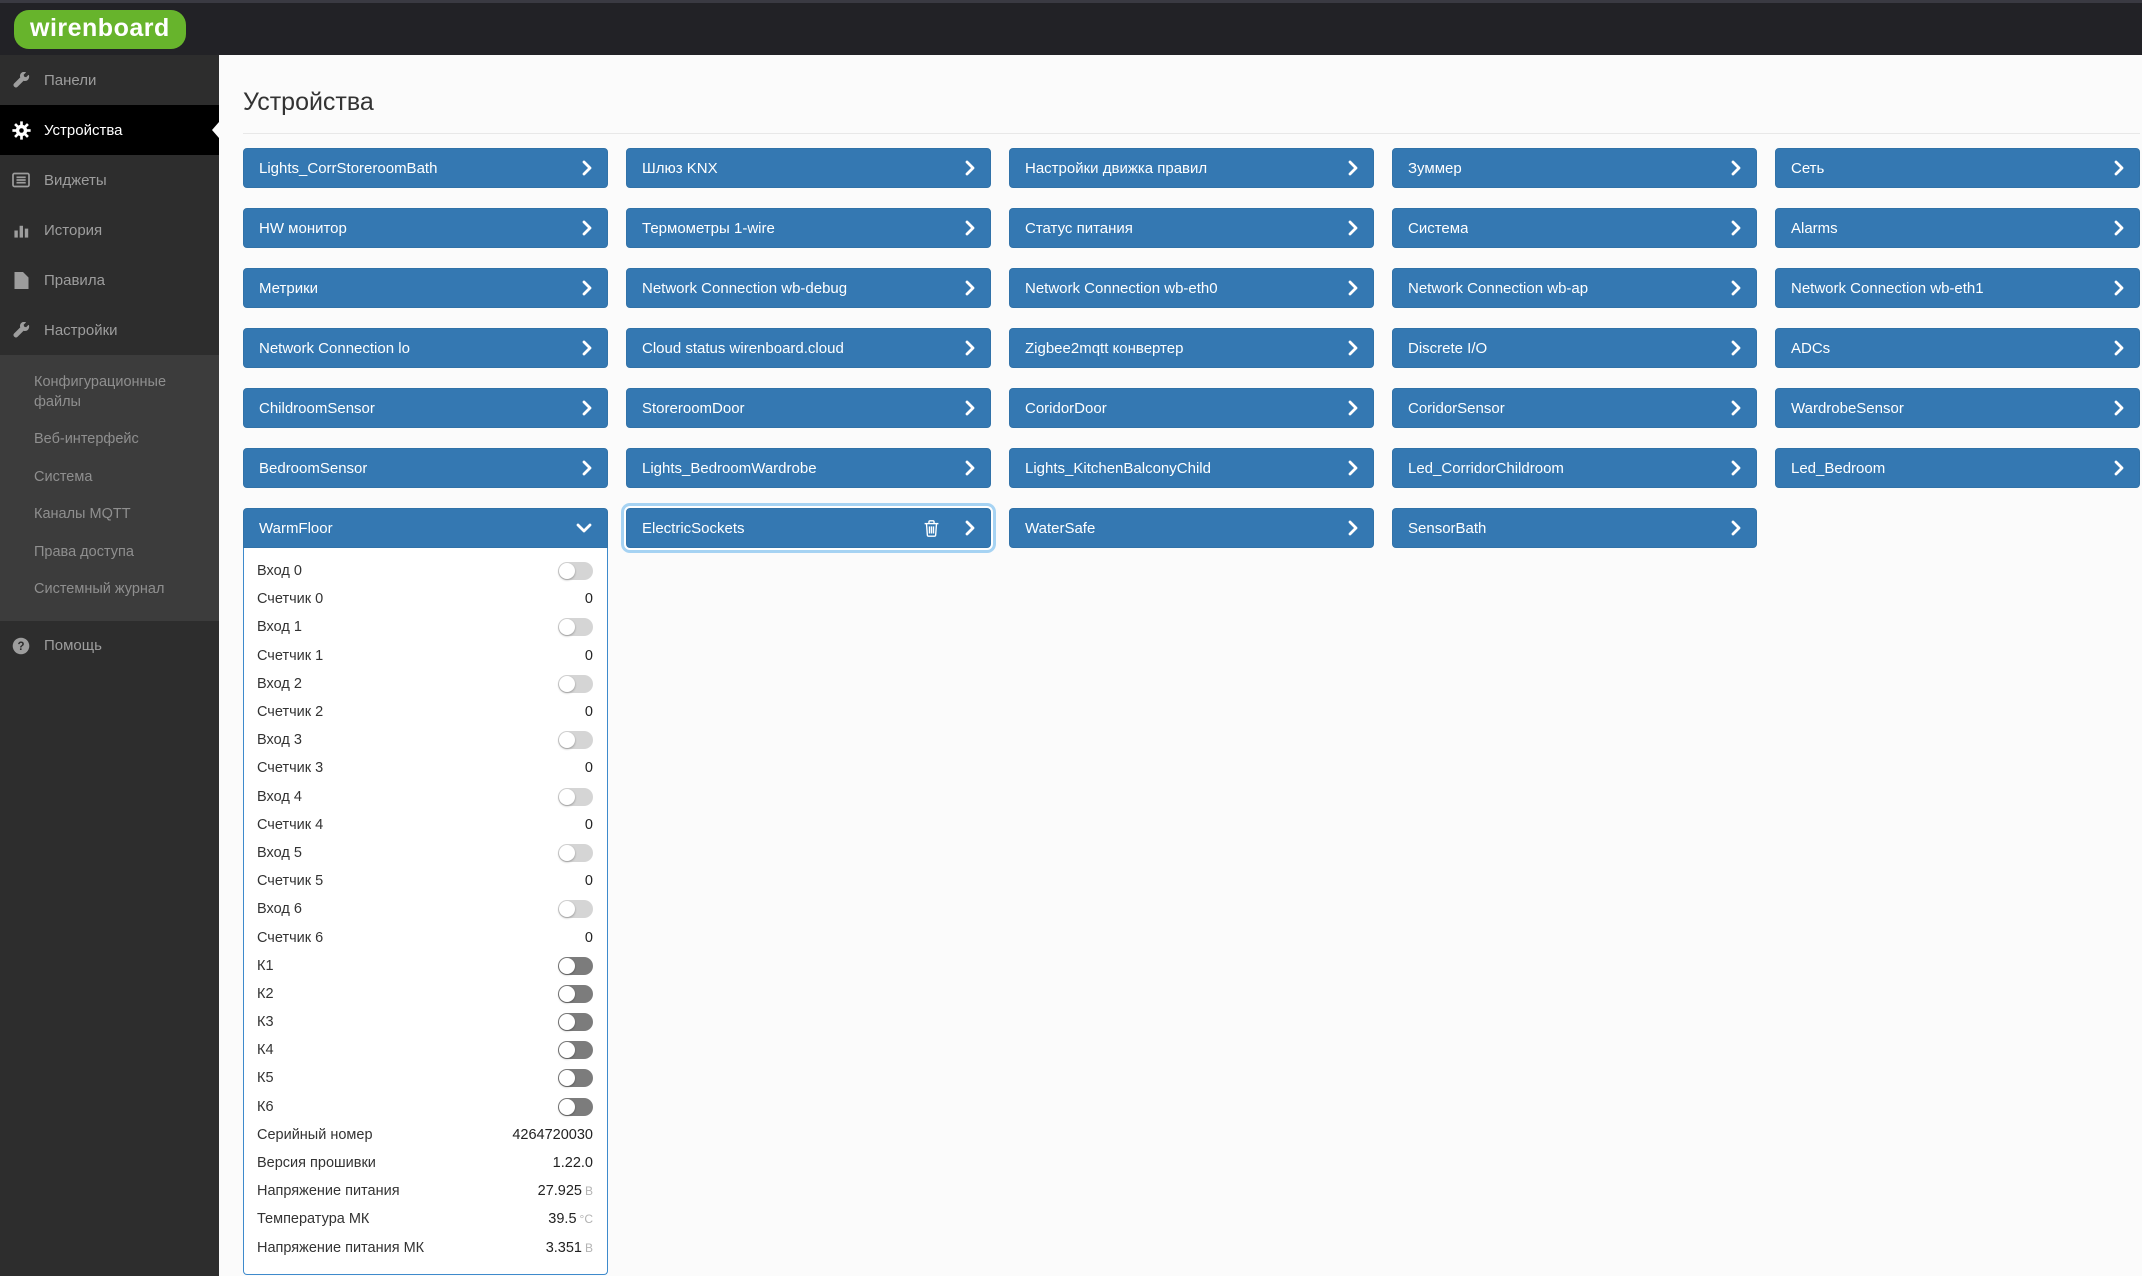 The height and width of the screenshot is (1276, 2142). What do you see at coordinates (425, 599) in the screenshot?
I see `panel-row-счетчик-0: Счетчик 0 0` at bounding box center [425, 599].